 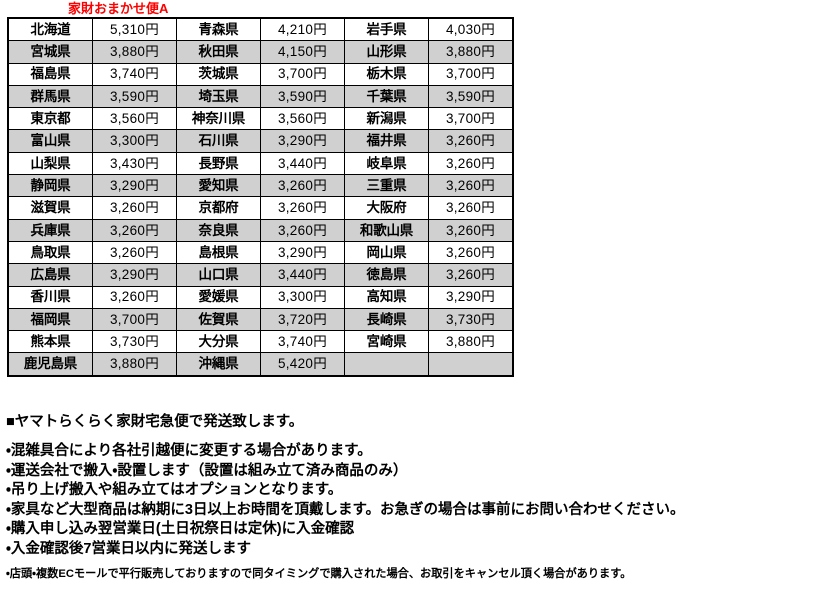 What do you see at coordinates (50, 29) in the screenshot?
I see `prefecture-cell: 北海道` at bounding box center [50, 29].